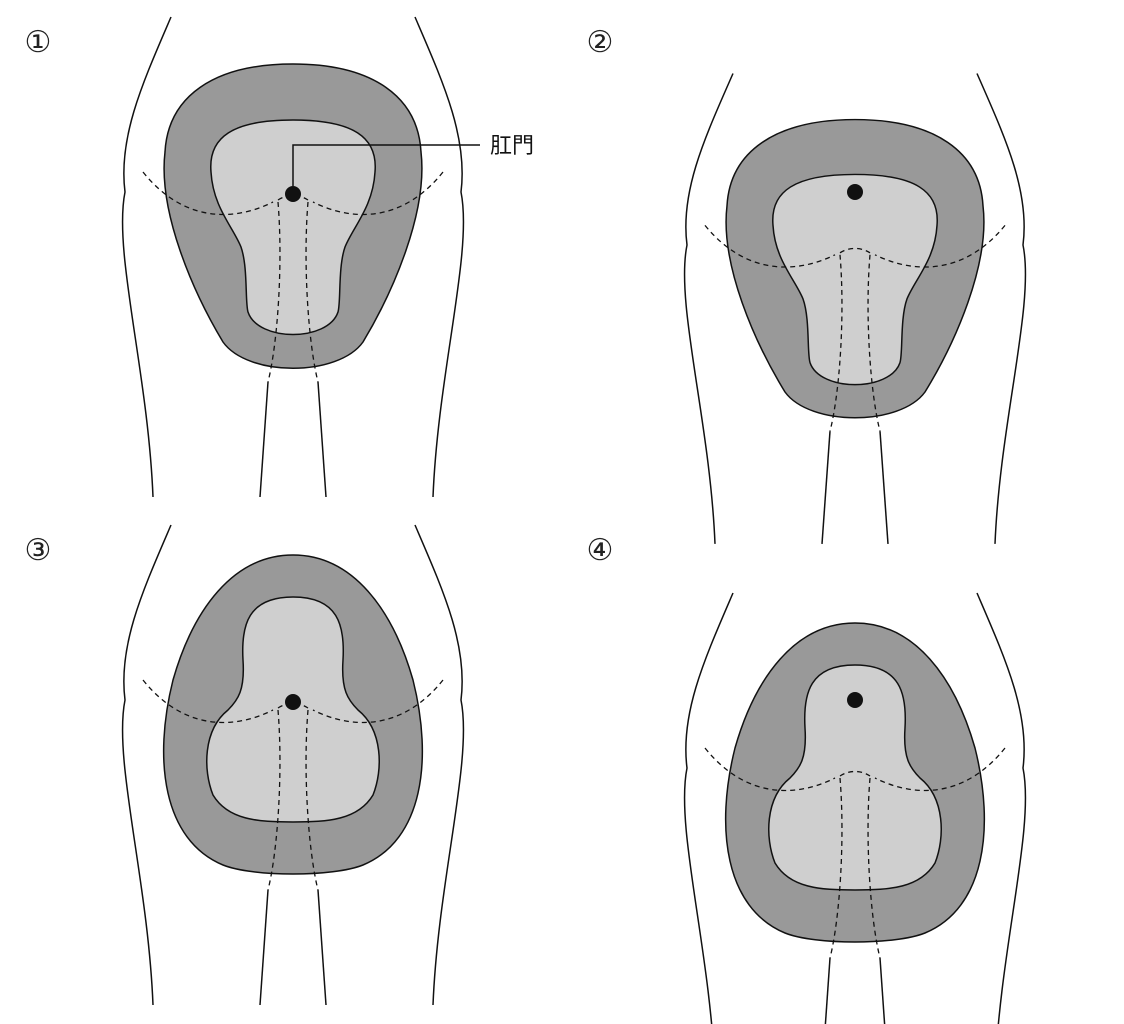 Image resolution: width=1124 pixels, height=1024 pixels. Describe the element at coordinates (512, 146) in the screenshot. I see `anus-label: 肛門` at that location.